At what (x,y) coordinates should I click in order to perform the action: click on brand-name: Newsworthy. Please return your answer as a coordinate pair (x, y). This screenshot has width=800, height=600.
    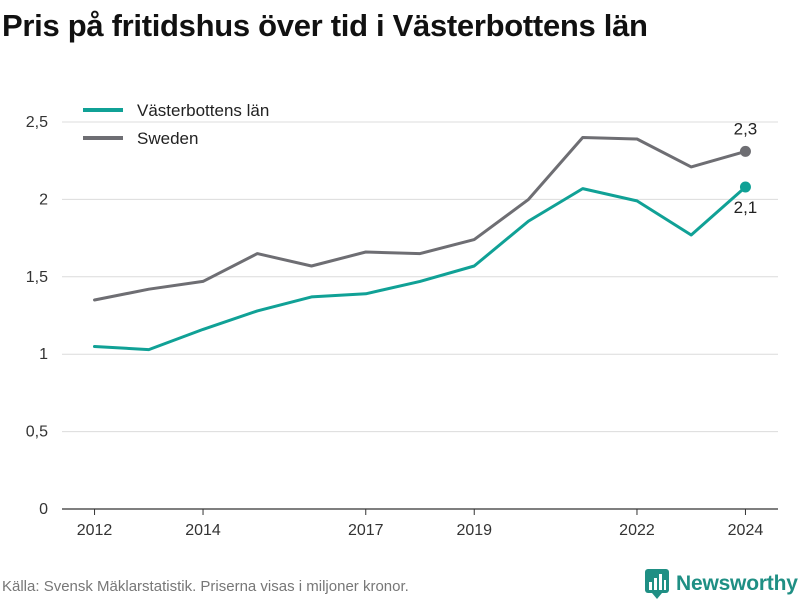
    Looking at the image, I should click on (737, 583).